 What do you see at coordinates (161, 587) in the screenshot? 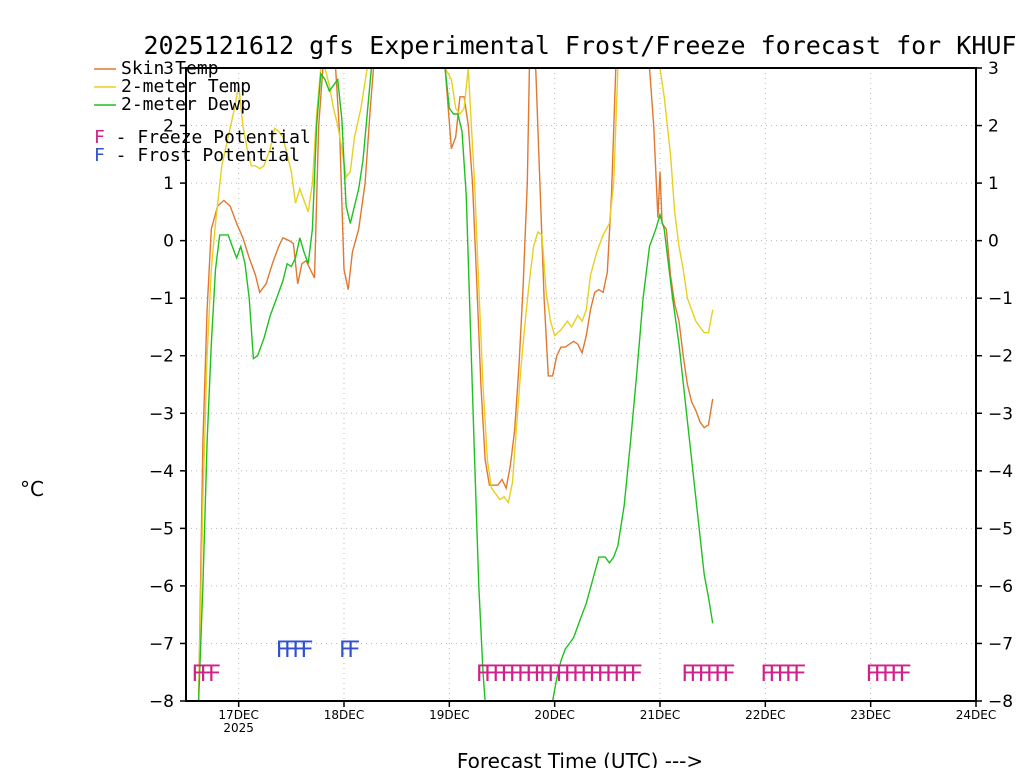
I see `y-tick-label-left: −6` at bounding box center [161, 587].